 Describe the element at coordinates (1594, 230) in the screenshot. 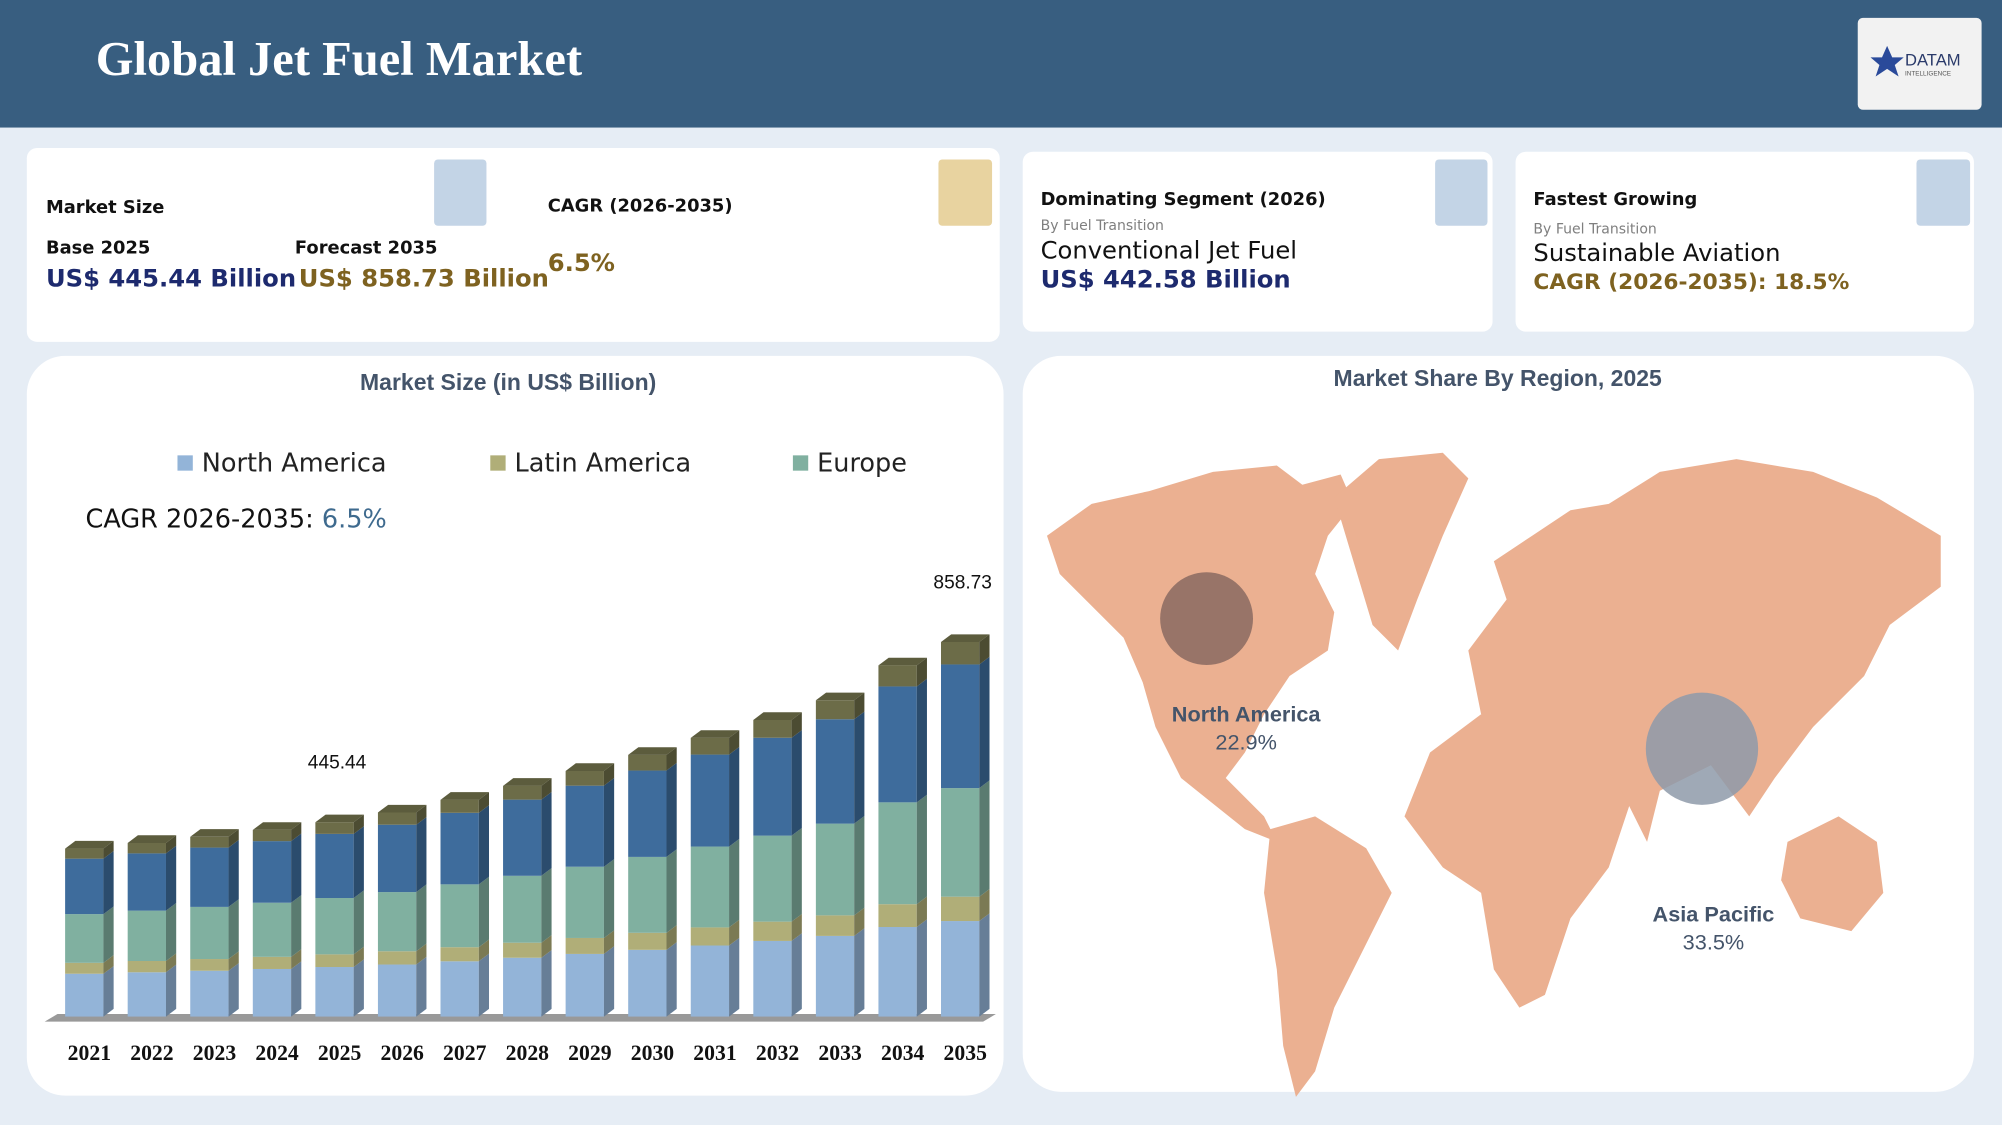

I see `card-subtitle: By Fuel Transition` at that location.